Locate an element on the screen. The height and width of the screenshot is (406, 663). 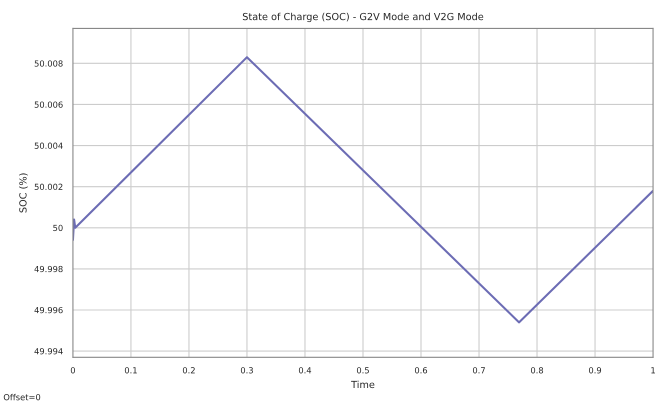
y-tick-label: 50.006 is located at coordinates (48, 104).